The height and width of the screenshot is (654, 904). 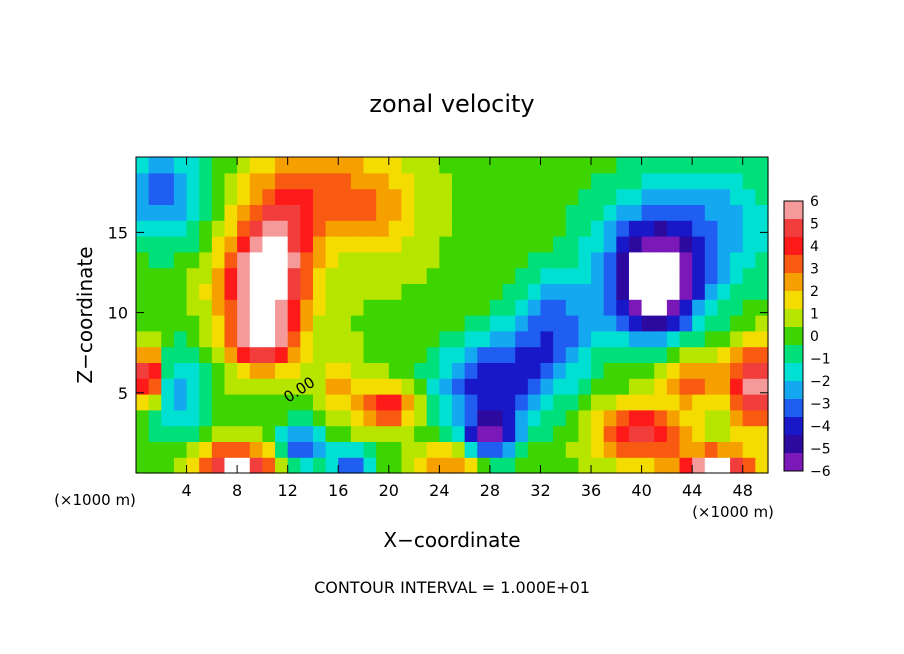 I want to click on colorbar-segment, so click(x=793, y=390).